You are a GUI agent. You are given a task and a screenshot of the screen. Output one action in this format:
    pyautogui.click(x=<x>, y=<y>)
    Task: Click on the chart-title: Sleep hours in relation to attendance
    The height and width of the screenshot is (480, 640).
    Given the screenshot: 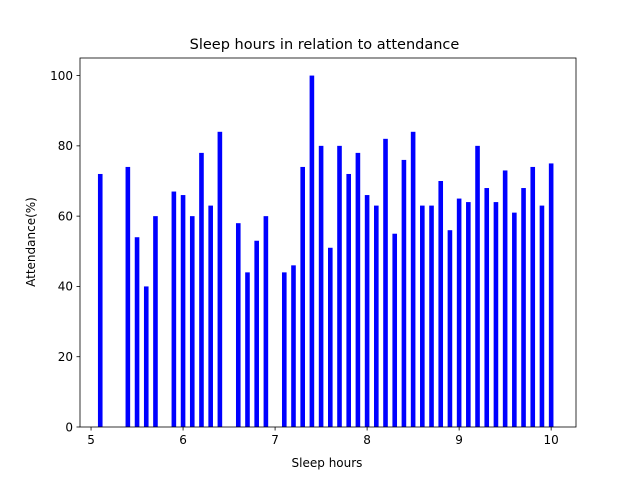 What is the action you would take?
    pyautogui.click(x=325, y=45)
    